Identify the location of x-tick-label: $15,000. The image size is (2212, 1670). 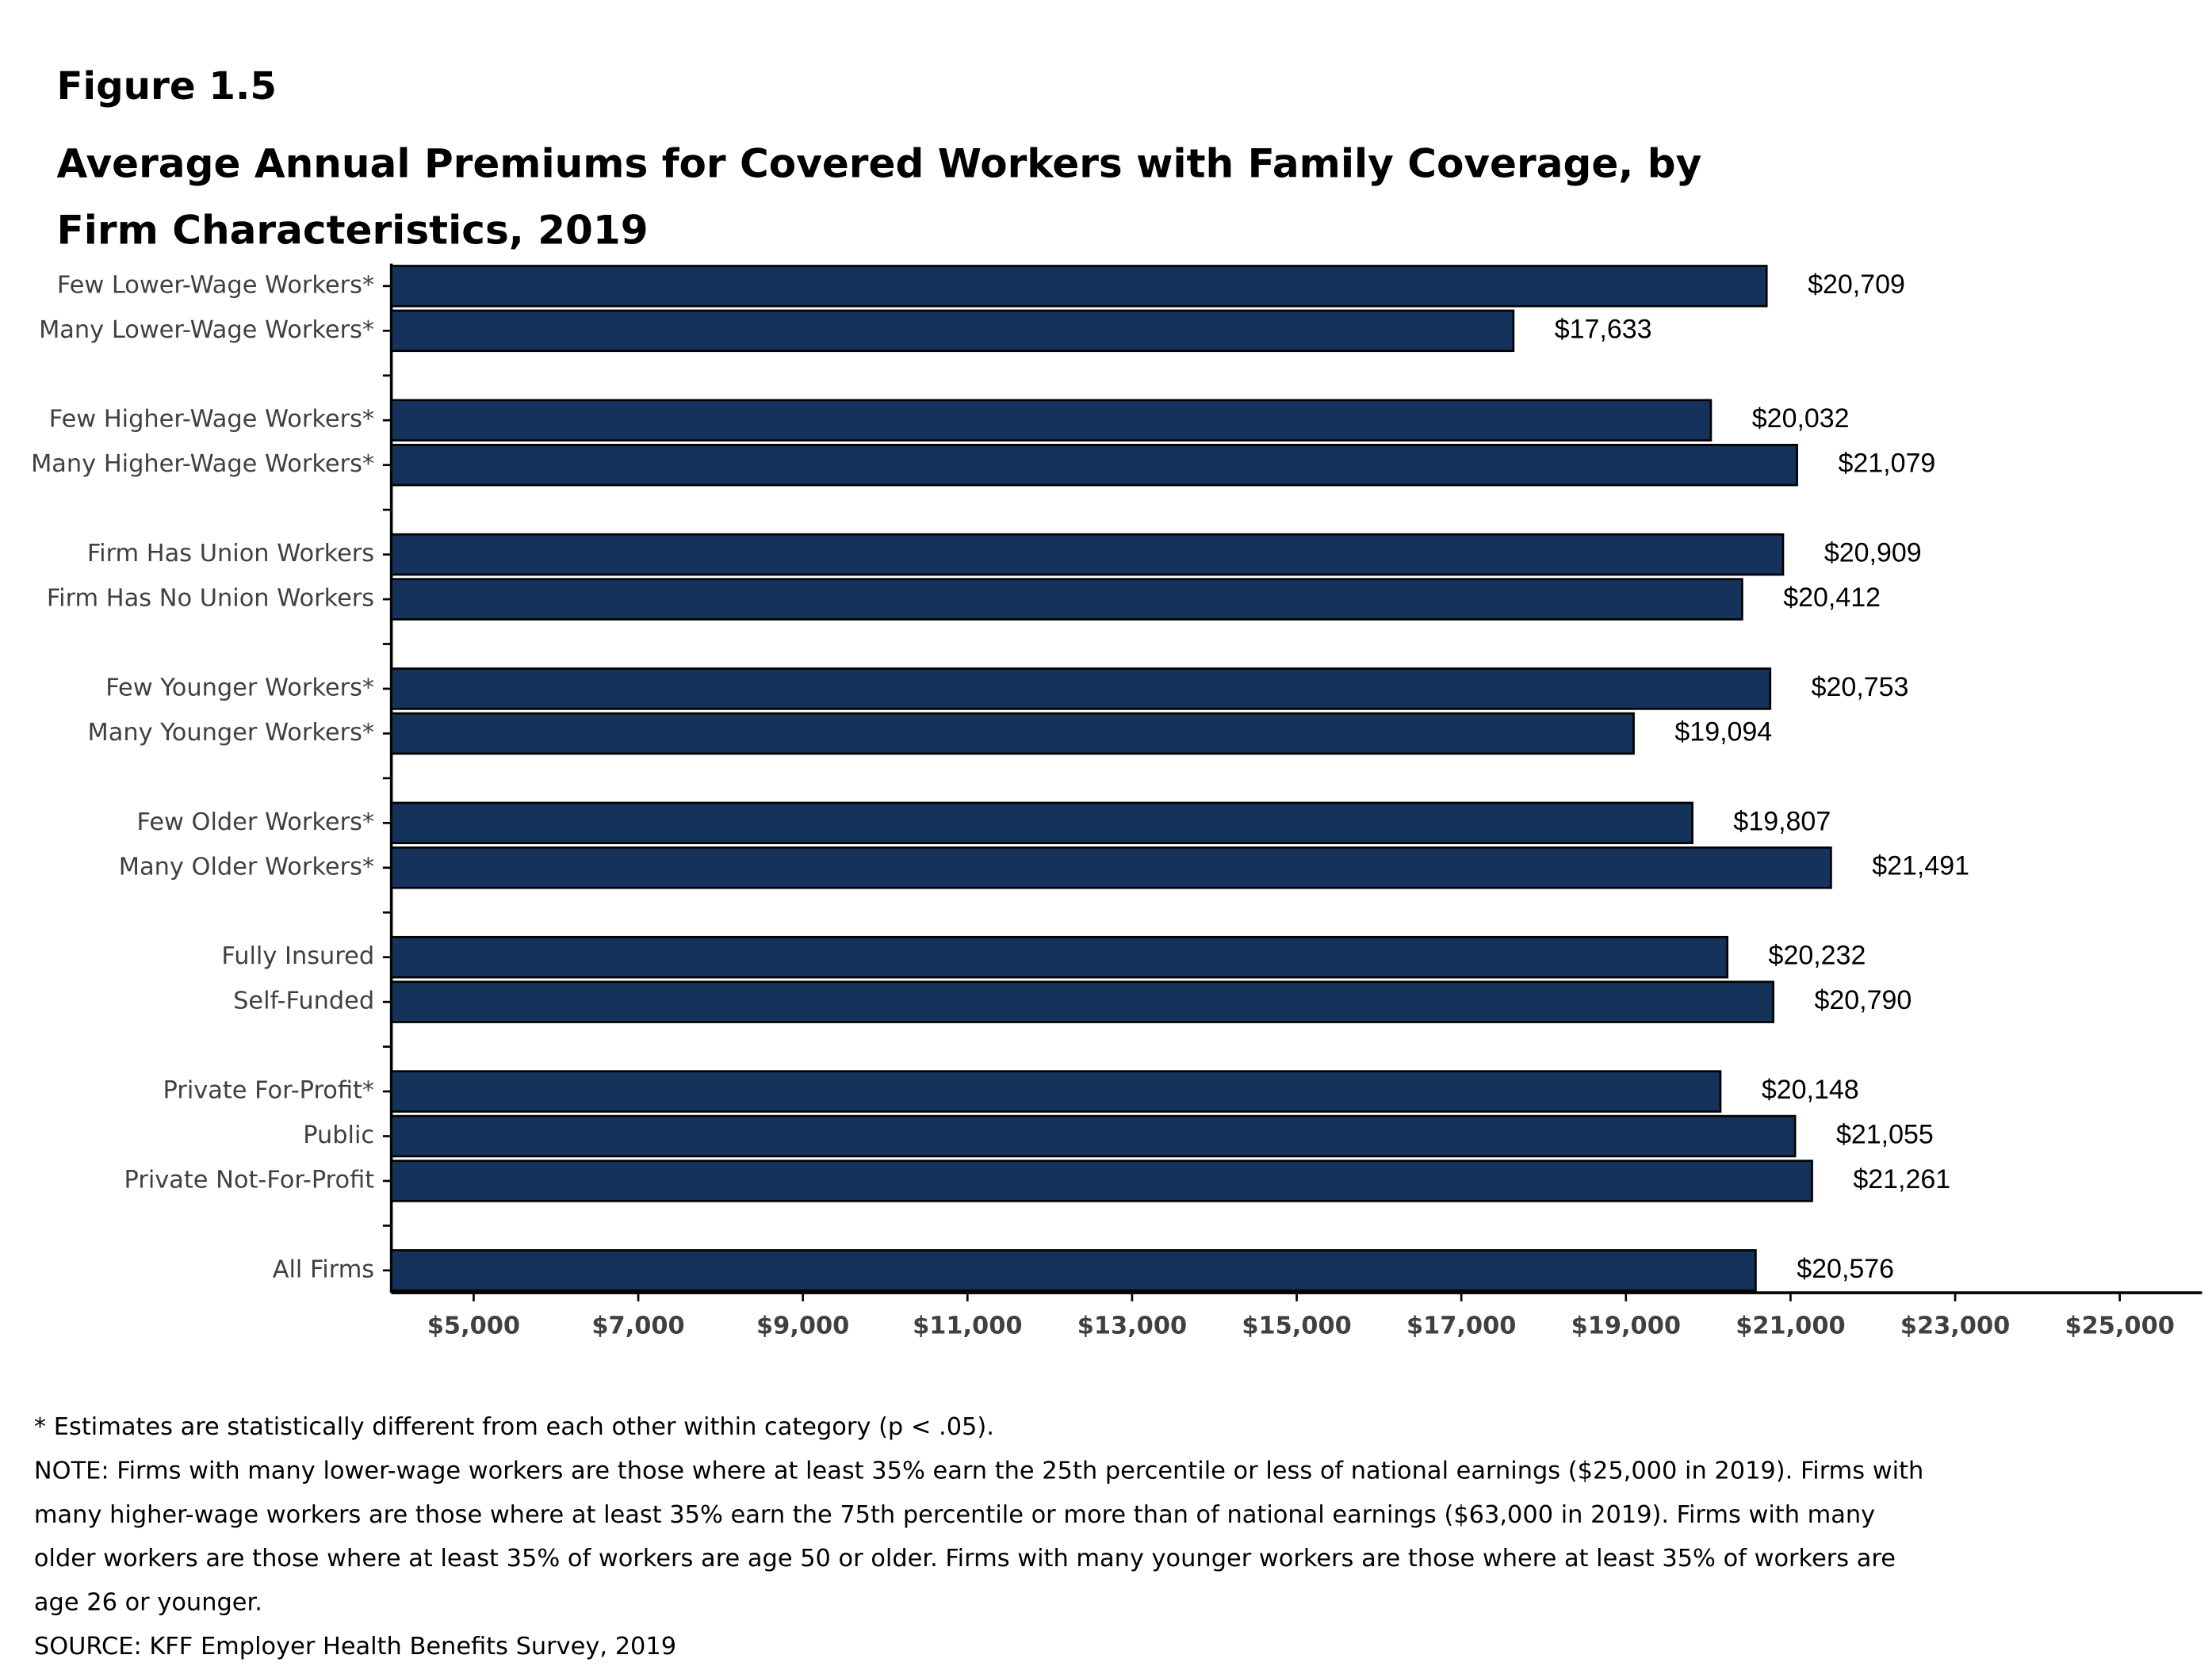
(1296, 1325).